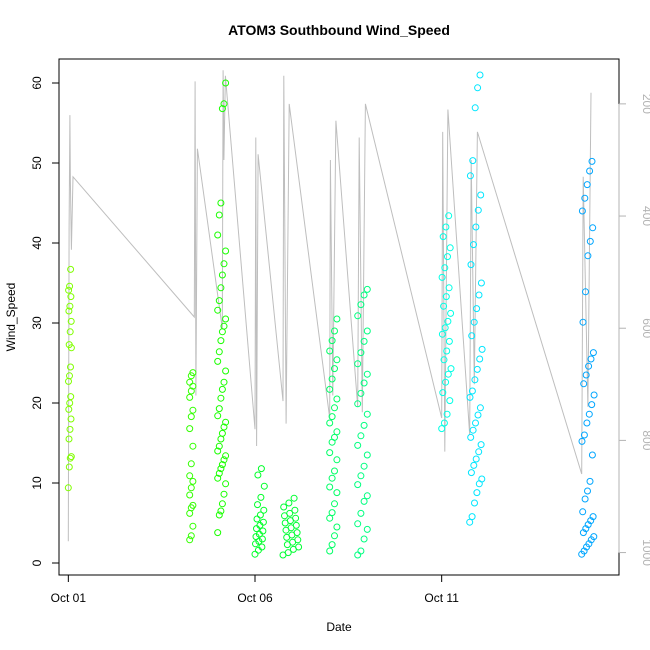  I want to click on y-tick-label: 60, so click(37, 83).